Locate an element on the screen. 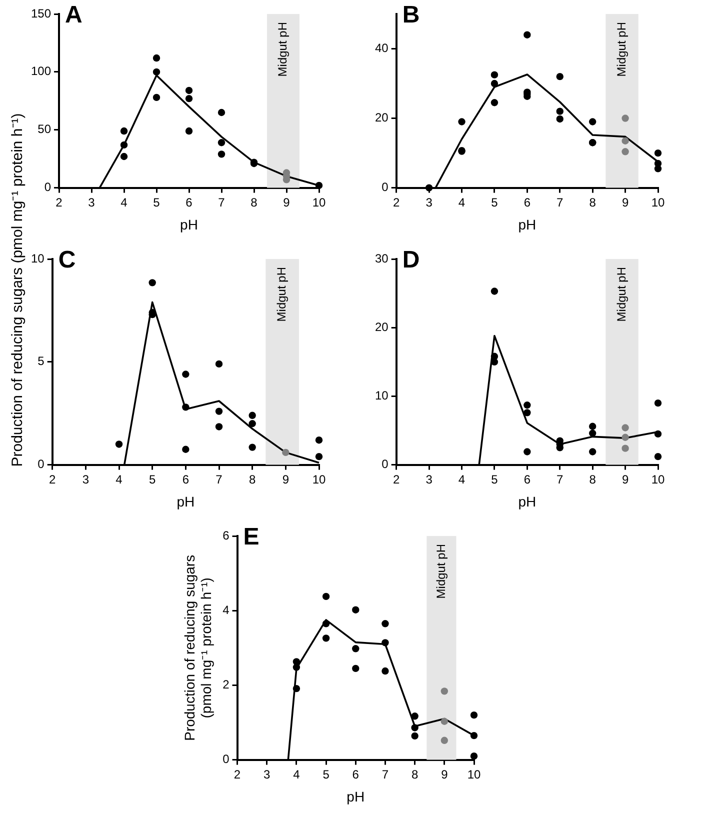 The height and width of the screenshot is (816, 702). y-tick-label: 2 is located at coordinates (226, 685).